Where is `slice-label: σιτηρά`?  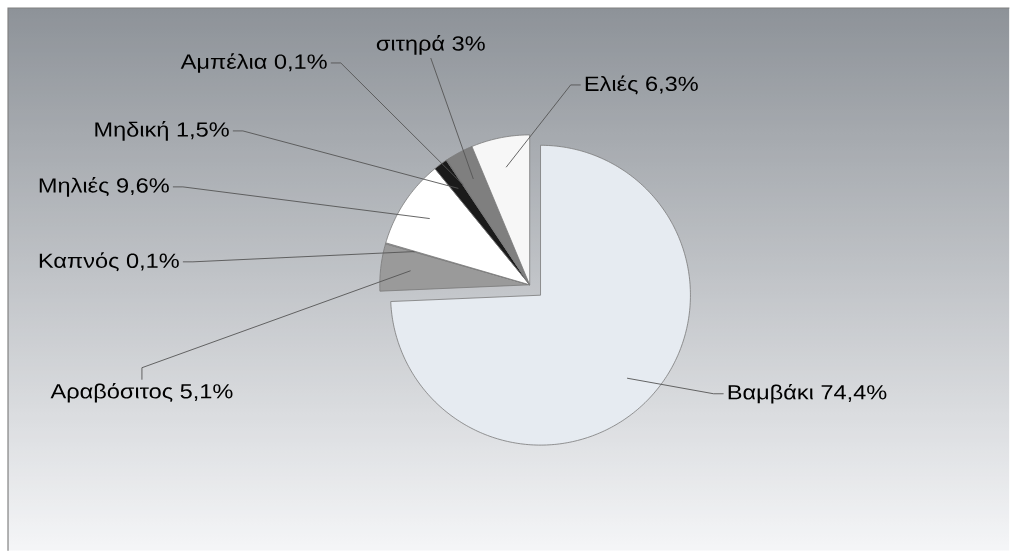 slice-label: σιτηρά is located at coordinates (410, 44).